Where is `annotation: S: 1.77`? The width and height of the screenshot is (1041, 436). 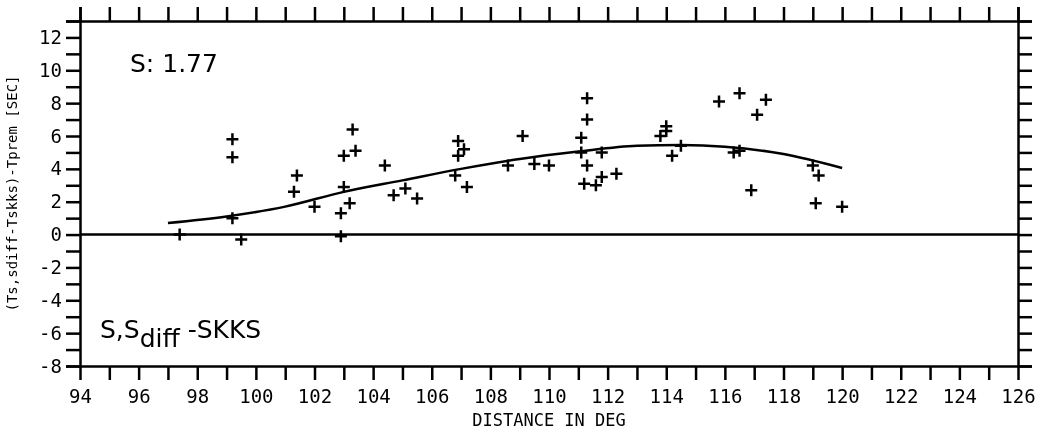
annotation: S: 1.77 is located at coordinates (174, 63).